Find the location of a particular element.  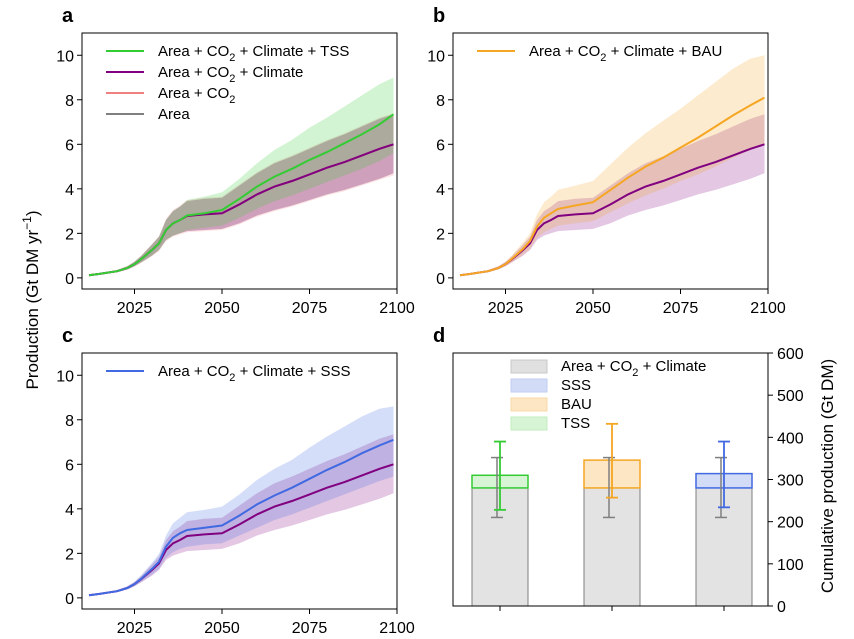

legend-label-d-1: SSS is located at coordinates (576, 385).